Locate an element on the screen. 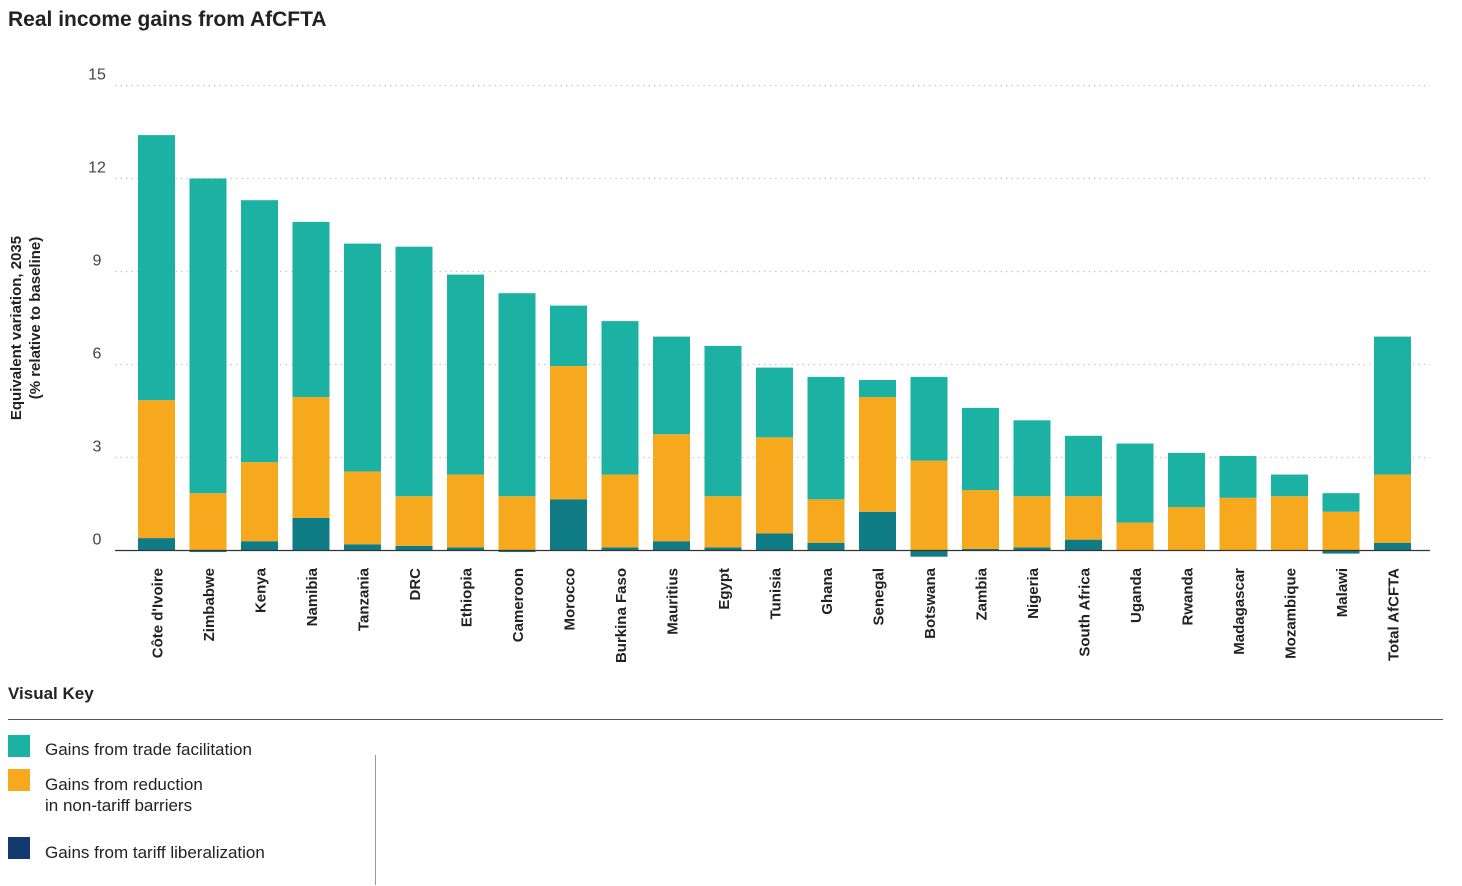 Image resolution: width=1462 pixels, height=886 pixels. x-tick-label: Namibia is located at coordinates (312, 596).